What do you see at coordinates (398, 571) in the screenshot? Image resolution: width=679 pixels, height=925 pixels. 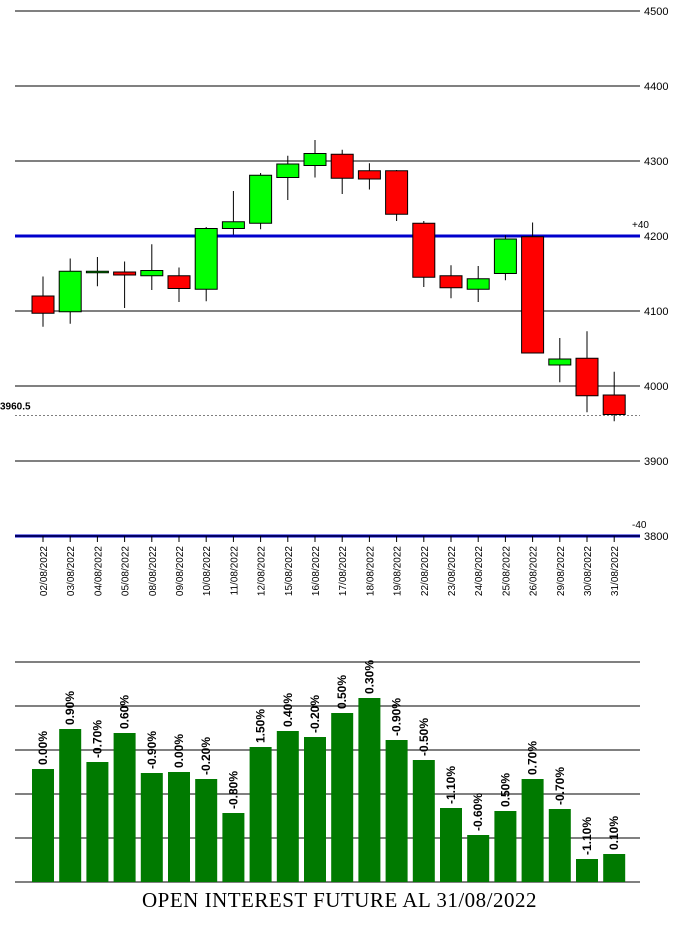 I see `date-tick-label: 19/08/2022` at bounding box center [398, 571].